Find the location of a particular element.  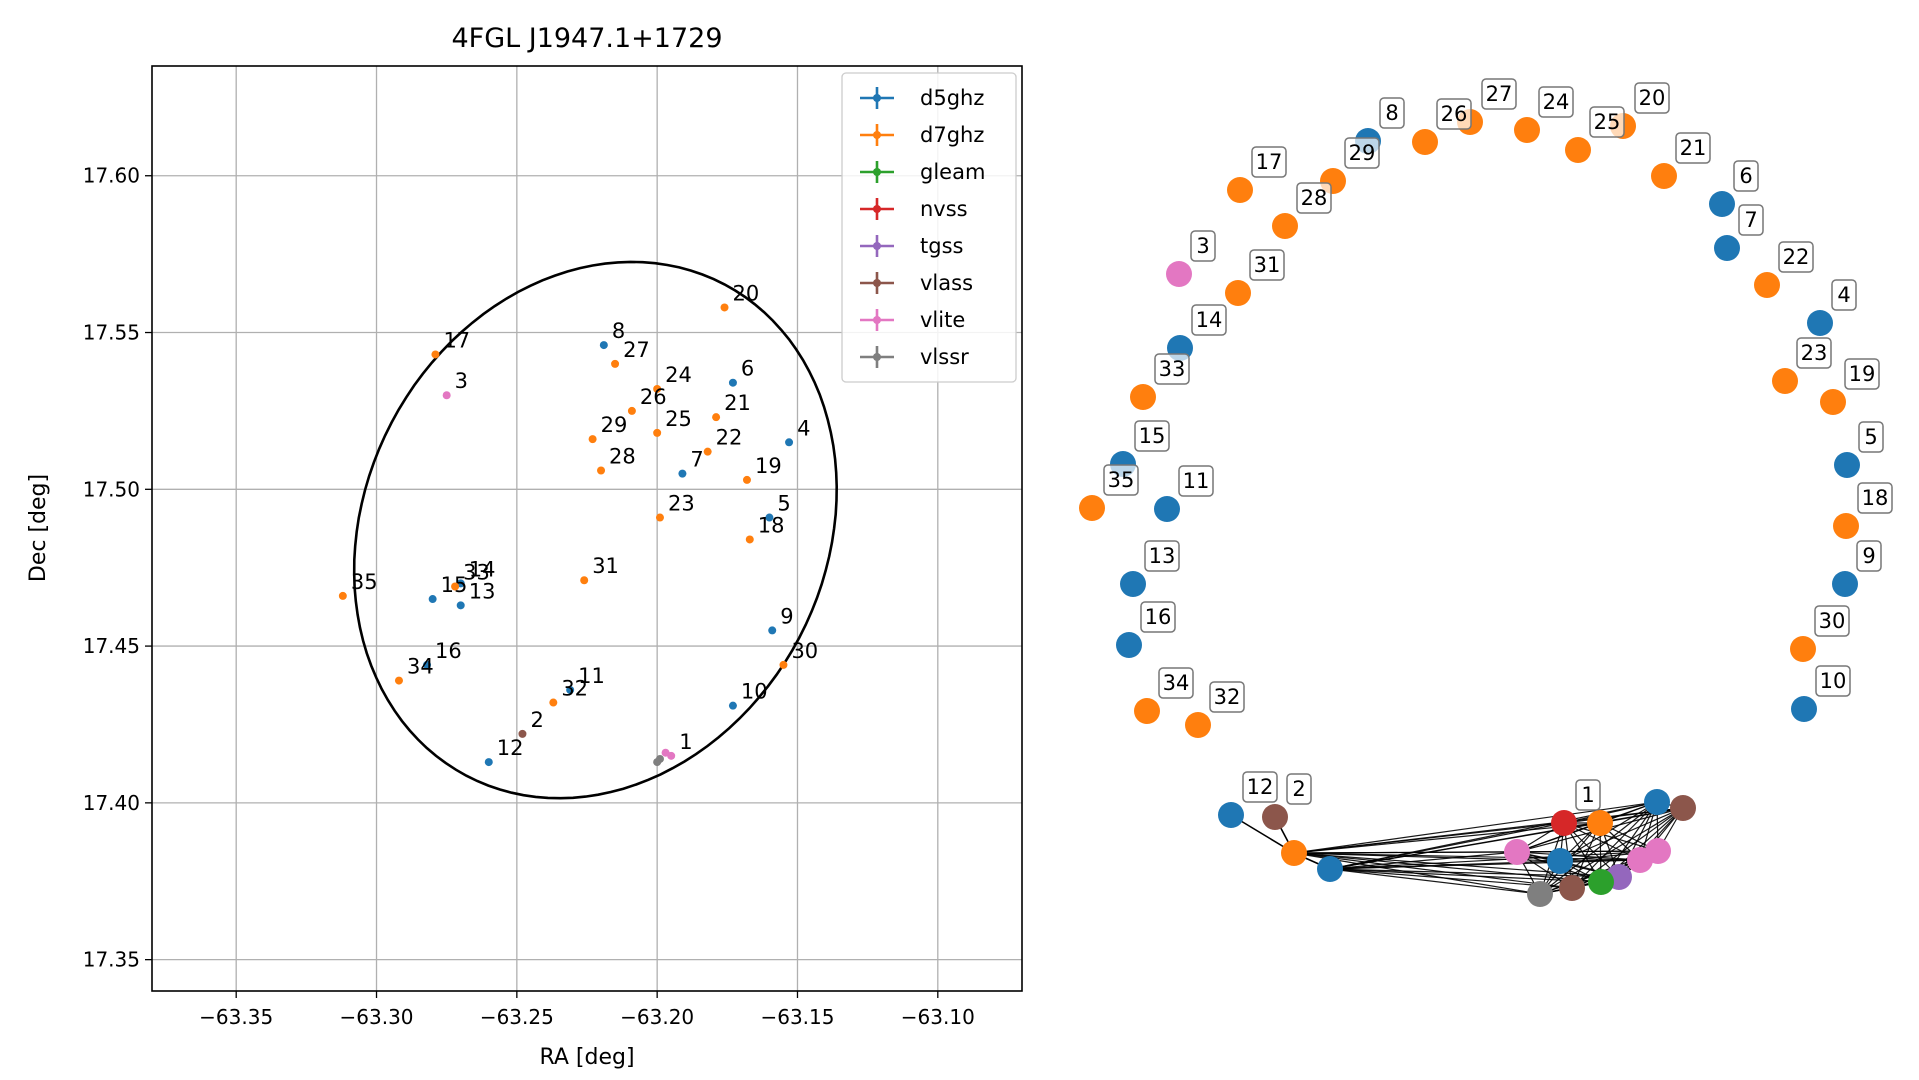

network-node-label: 24 is located at coordinates (1556, 102).